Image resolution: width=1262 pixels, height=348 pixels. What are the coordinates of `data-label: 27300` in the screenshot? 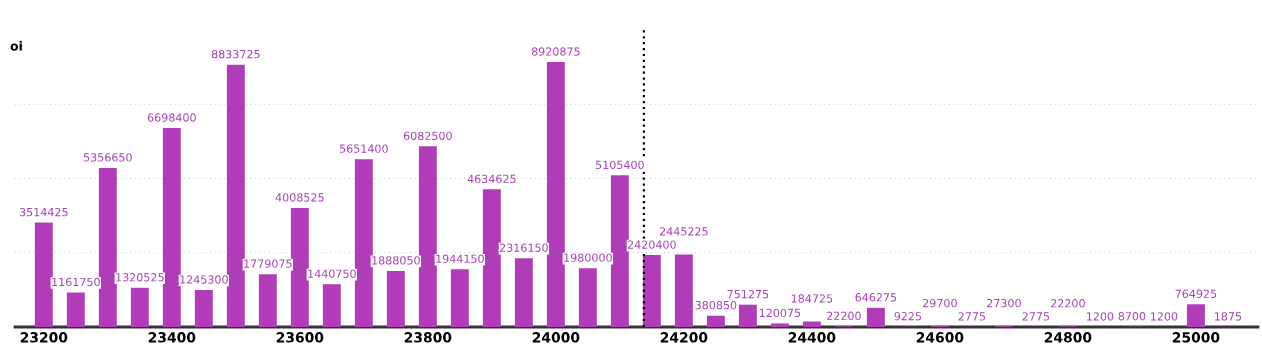 It's located at (1004, 303).